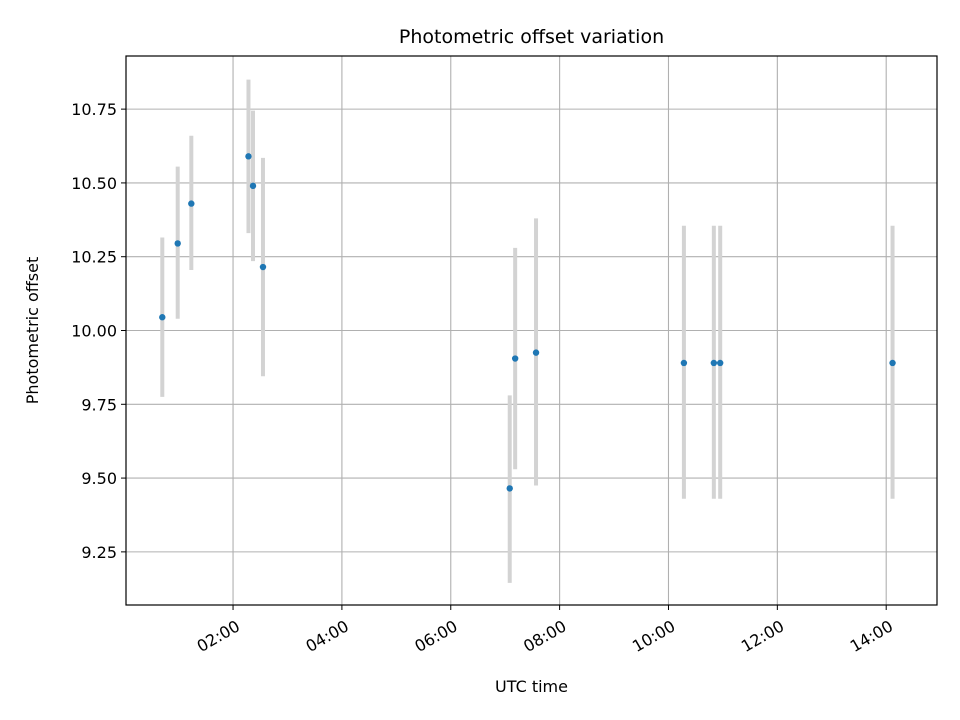  Describe the element at coordinates (99, 404) in the screenshot. I see `y-tick-label: 9.75` at that location.